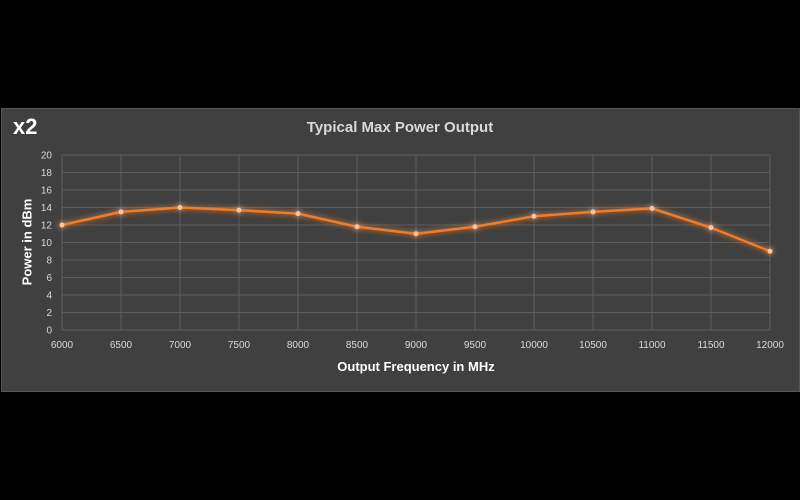 The width and height of the screenshot is (800, 500). What do you see at coordinates (47, 226) in the screenshot?
I see `y-tick-label: 12` at bounding box center [47, 226].